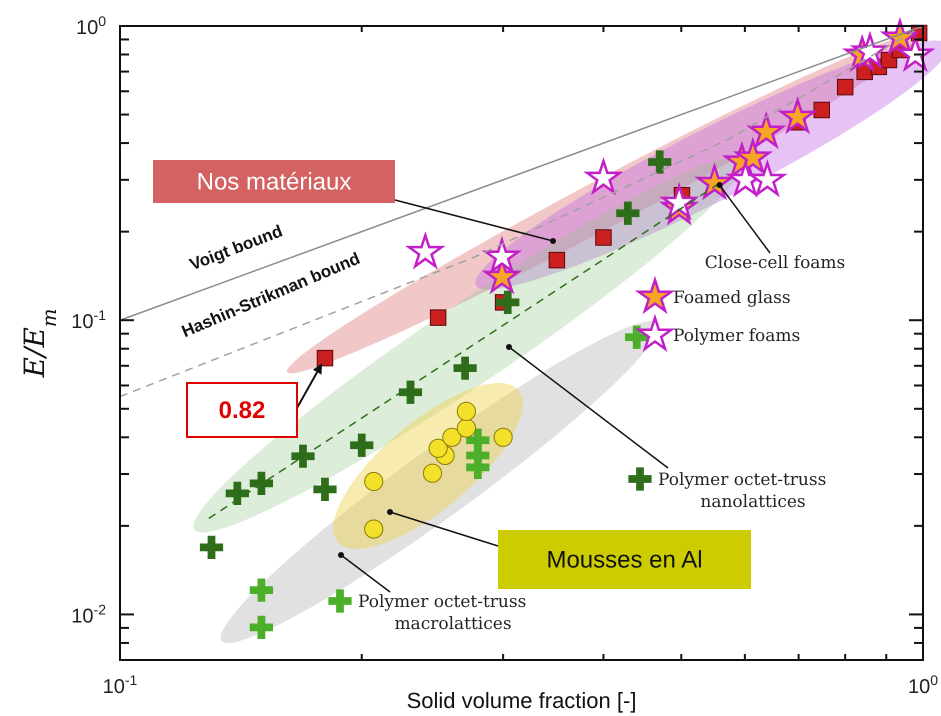  Describe the element at coordinates (242, 410) in the screenshot. I see `annotation: 0.82` at that location.